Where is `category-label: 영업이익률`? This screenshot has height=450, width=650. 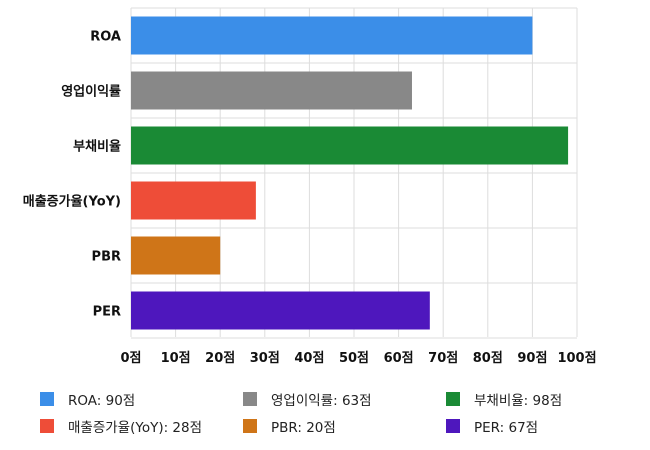
category-label: 영업이익률 is located at coordinates (91, 92).